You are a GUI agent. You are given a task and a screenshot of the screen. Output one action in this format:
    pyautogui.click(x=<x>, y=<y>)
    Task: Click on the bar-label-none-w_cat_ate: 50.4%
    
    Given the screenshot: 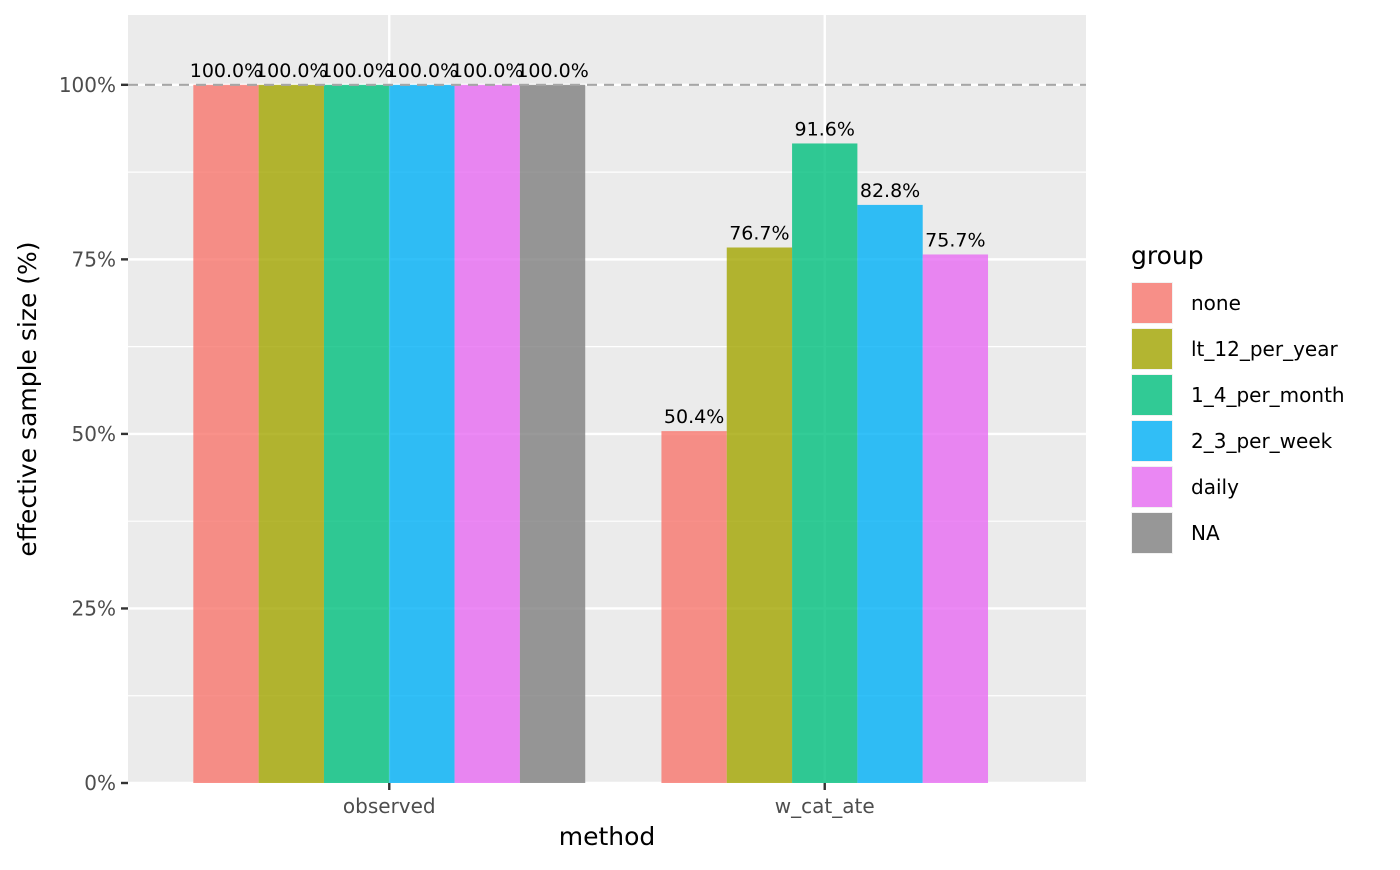 What is the action you would take?
    pyautogui.click(x=694, y=417)
    